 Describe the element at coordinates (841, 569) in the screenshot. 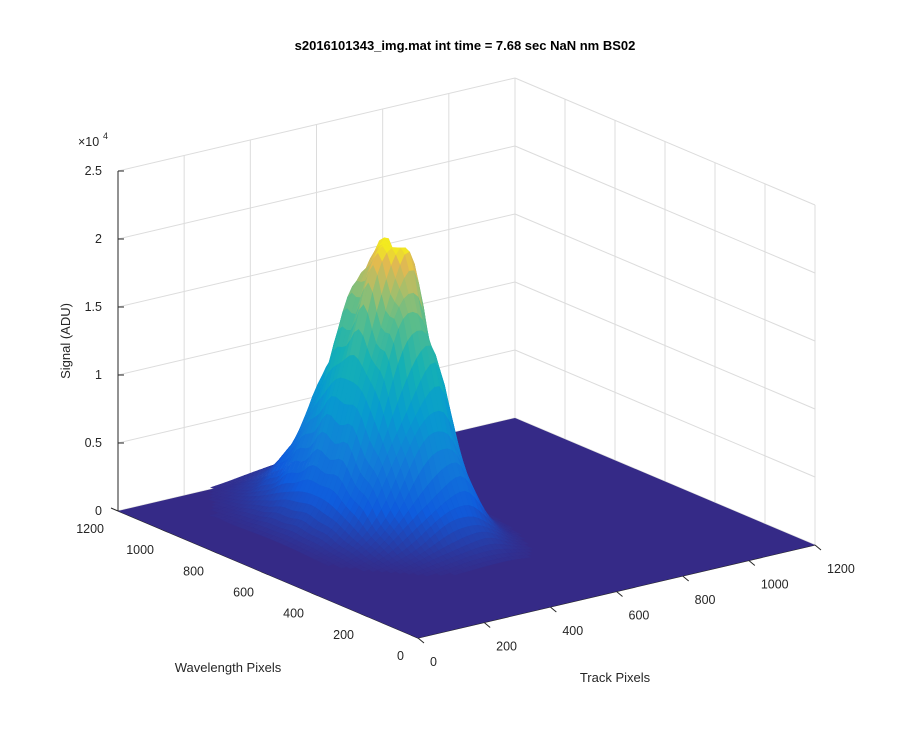

I see `x-tick-label: 1200` at that location.